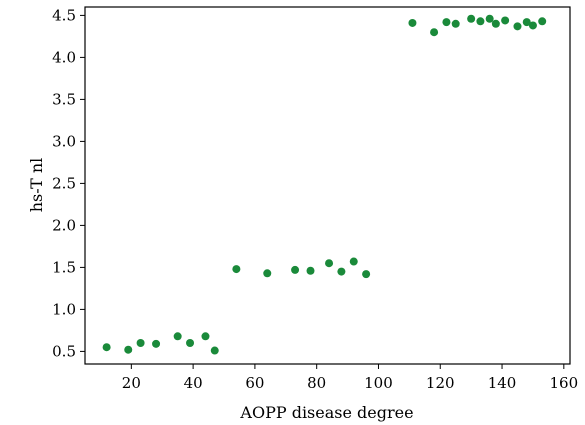 The width and height of the screenshot is (585, 425). Describe the element at coordinates (131, 383) in the screenshot. I see `x-tick-label: 20` at that location.